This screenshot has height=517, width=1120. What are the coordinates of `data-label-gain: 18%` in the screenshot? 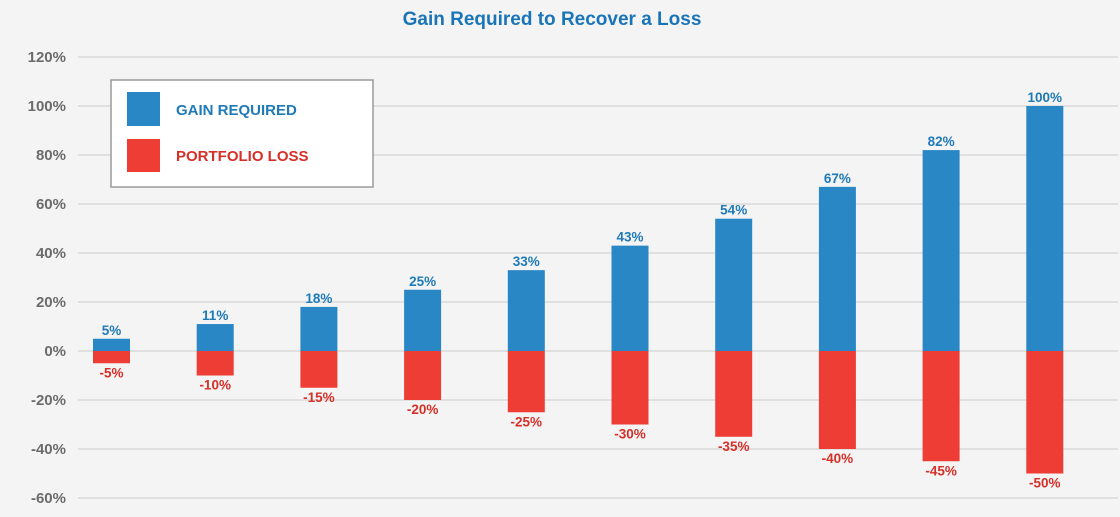 It's located at (318, 298).